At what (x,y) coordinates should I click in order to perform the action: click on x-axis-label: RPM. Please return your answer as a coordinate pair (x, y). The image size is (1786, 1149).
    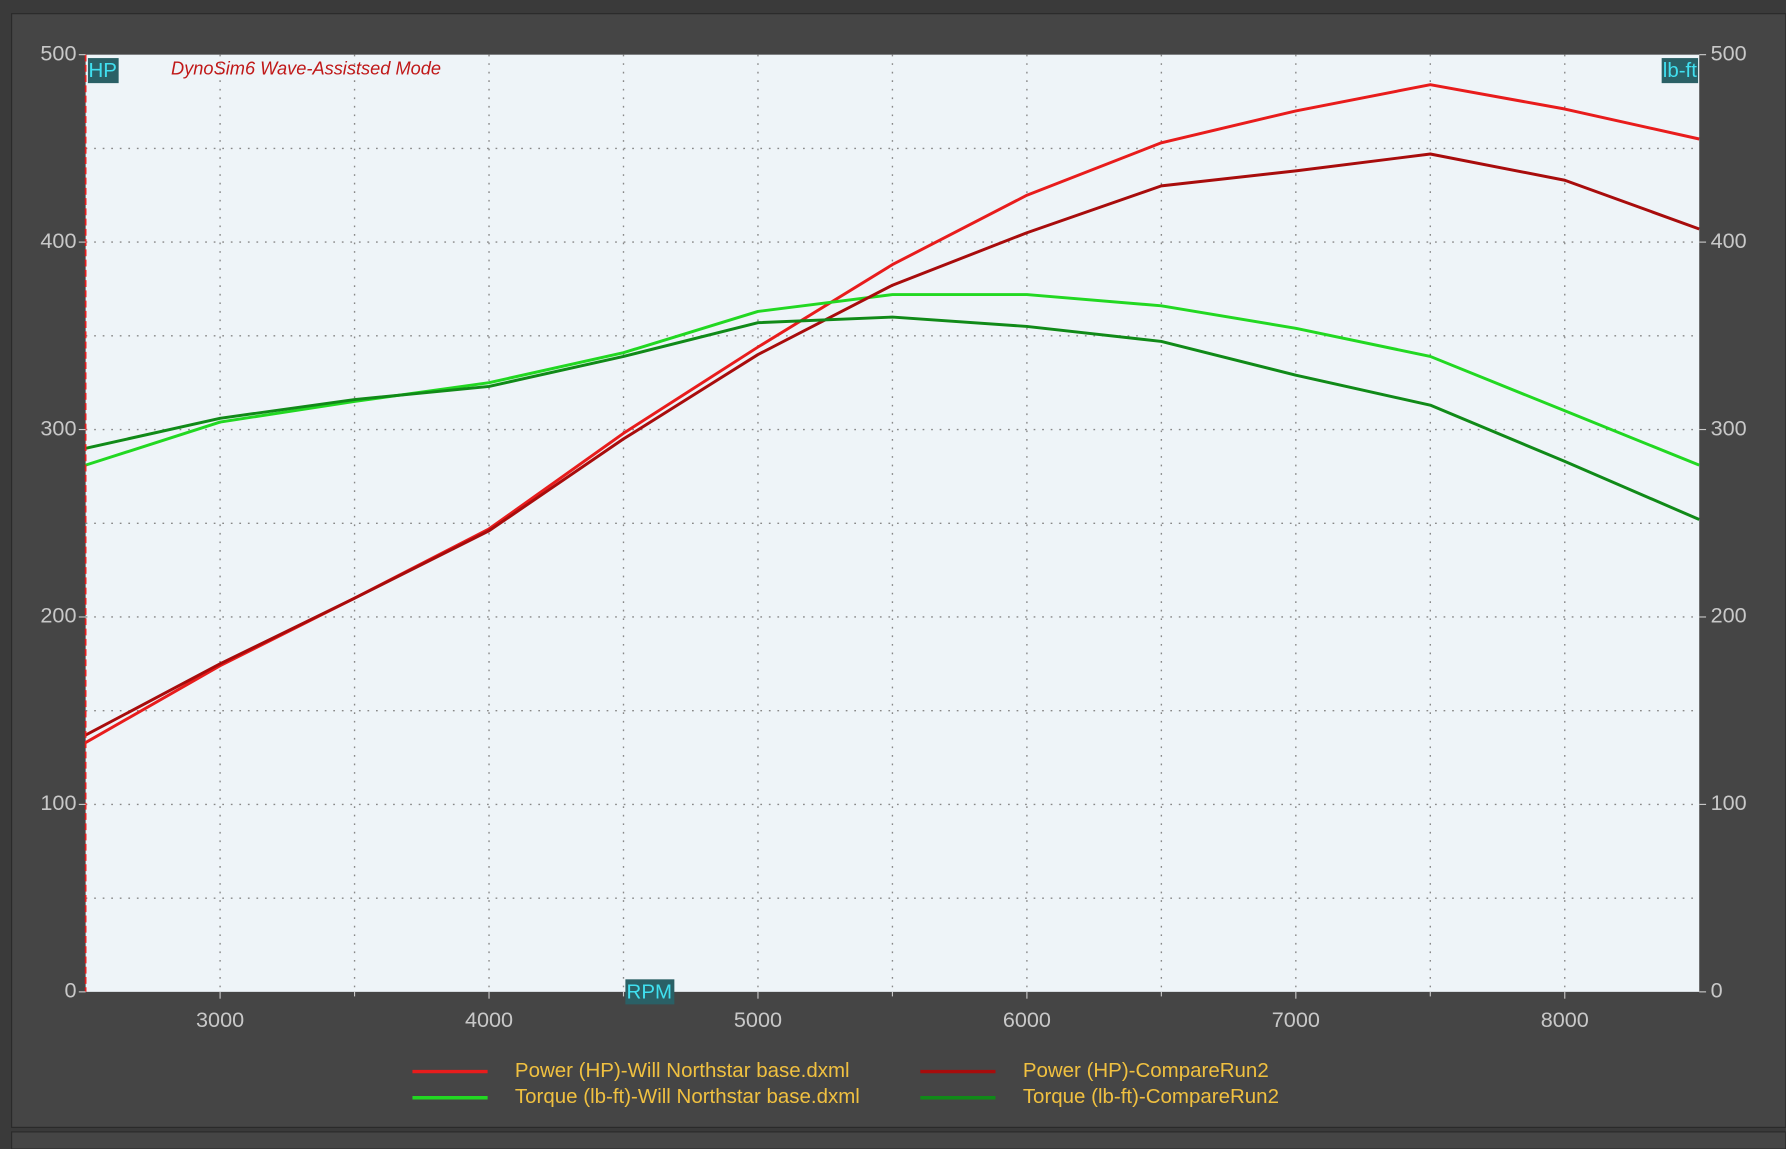
    Looking at the image, I should click on (650, 991).